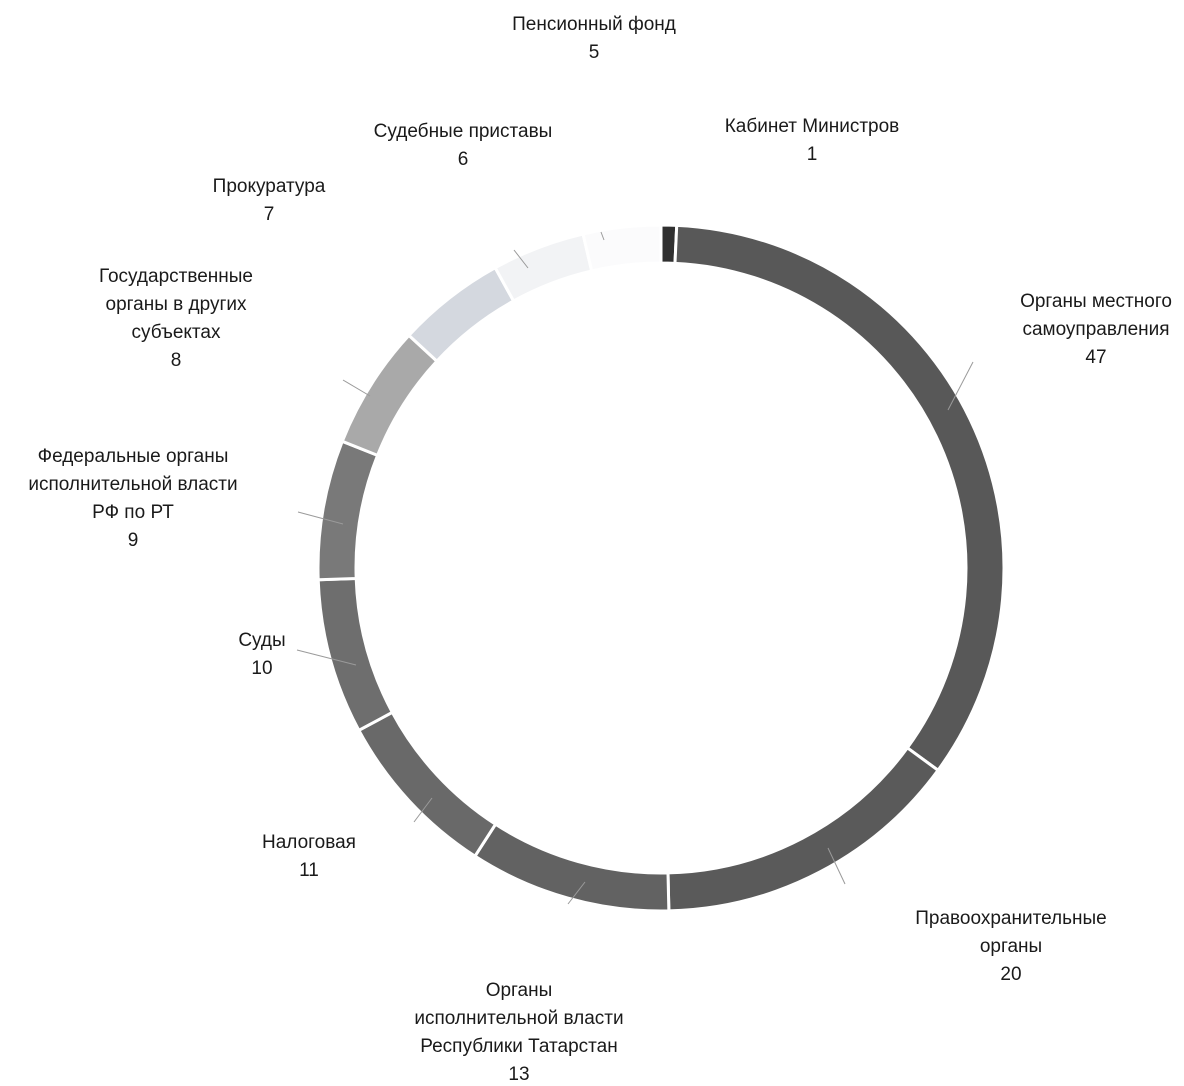 This screenshot has height=1086, width=1184. Describe the element at coordinates (133, 456) in the screenshot. I see `data-label-text: Федеральные органы` at that location.